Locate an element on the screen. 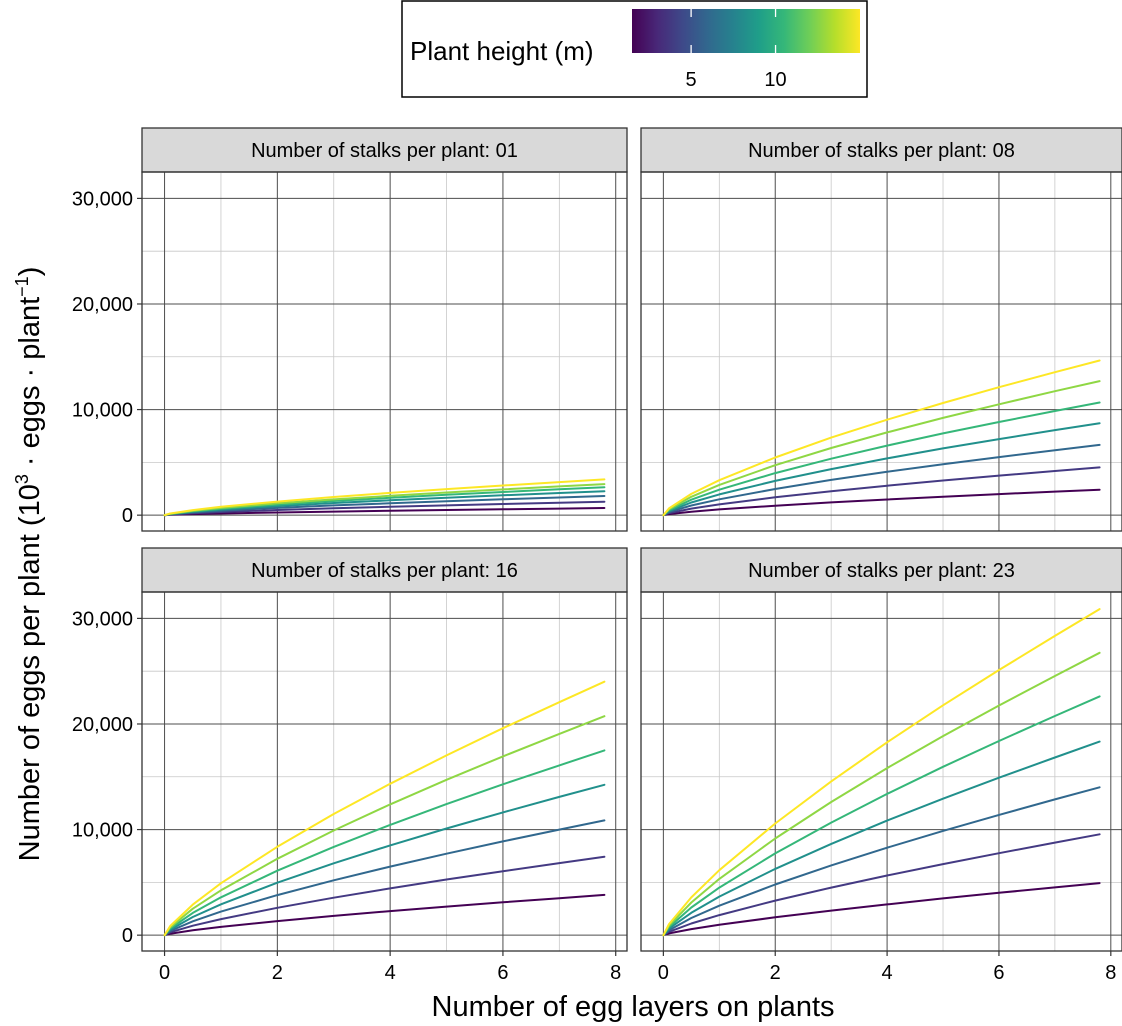 This screenshot has height=1026, width=1122. legend: Plant height (m) 5 10 is located at coordinates (634, 49).